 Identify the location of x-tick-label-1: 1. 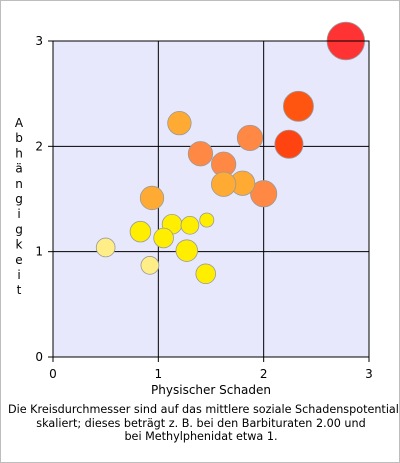
(159, 374).